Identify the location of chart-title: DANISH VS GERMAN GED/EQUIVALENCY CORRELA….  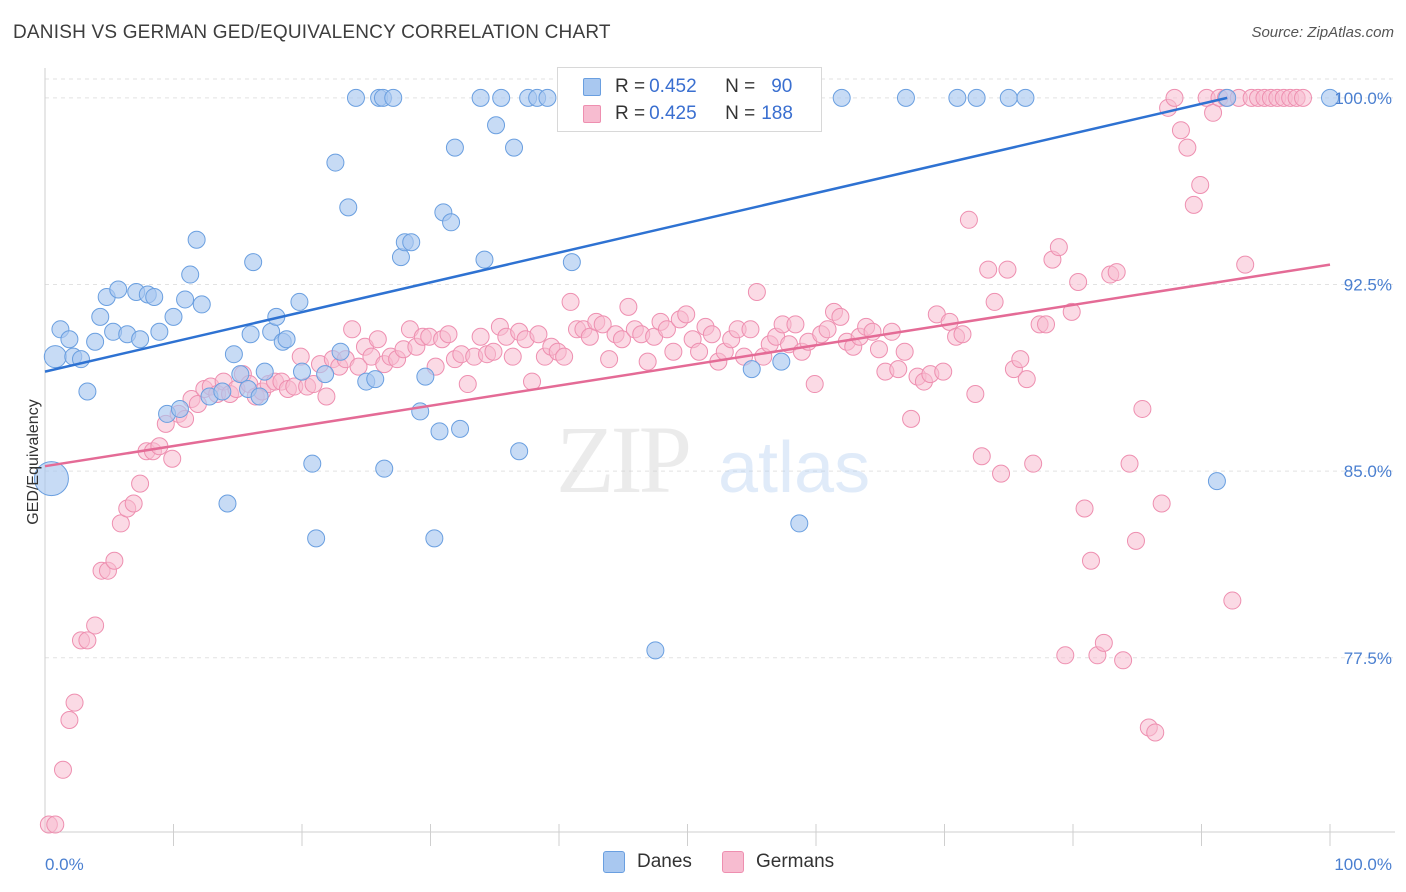
(312, 32).